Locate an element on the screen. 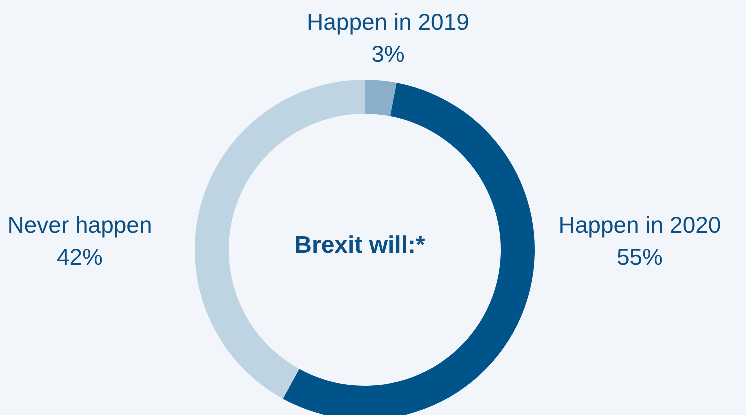 This screenshot has width=746, height=415. slice-label: Happen in 2020 is located at coordinates (640, 225).